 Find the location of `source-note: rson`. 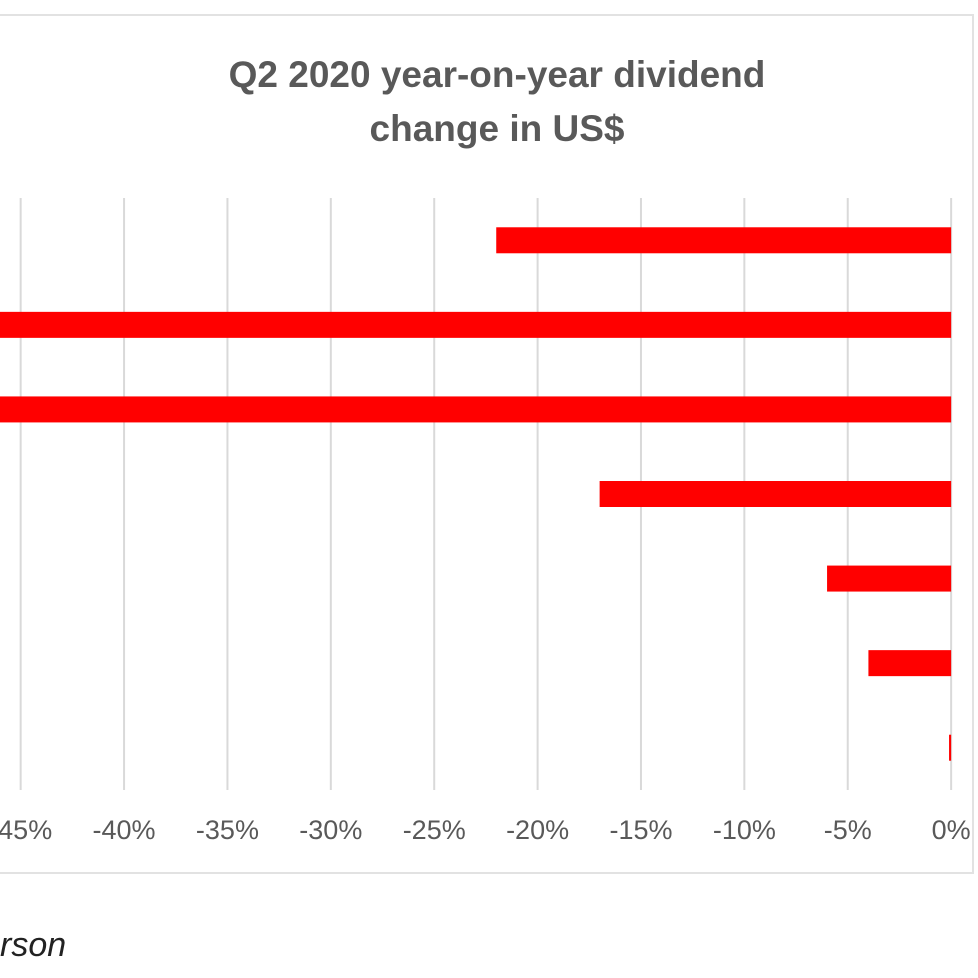

source-note: rson is located at coordinates (33, 945).